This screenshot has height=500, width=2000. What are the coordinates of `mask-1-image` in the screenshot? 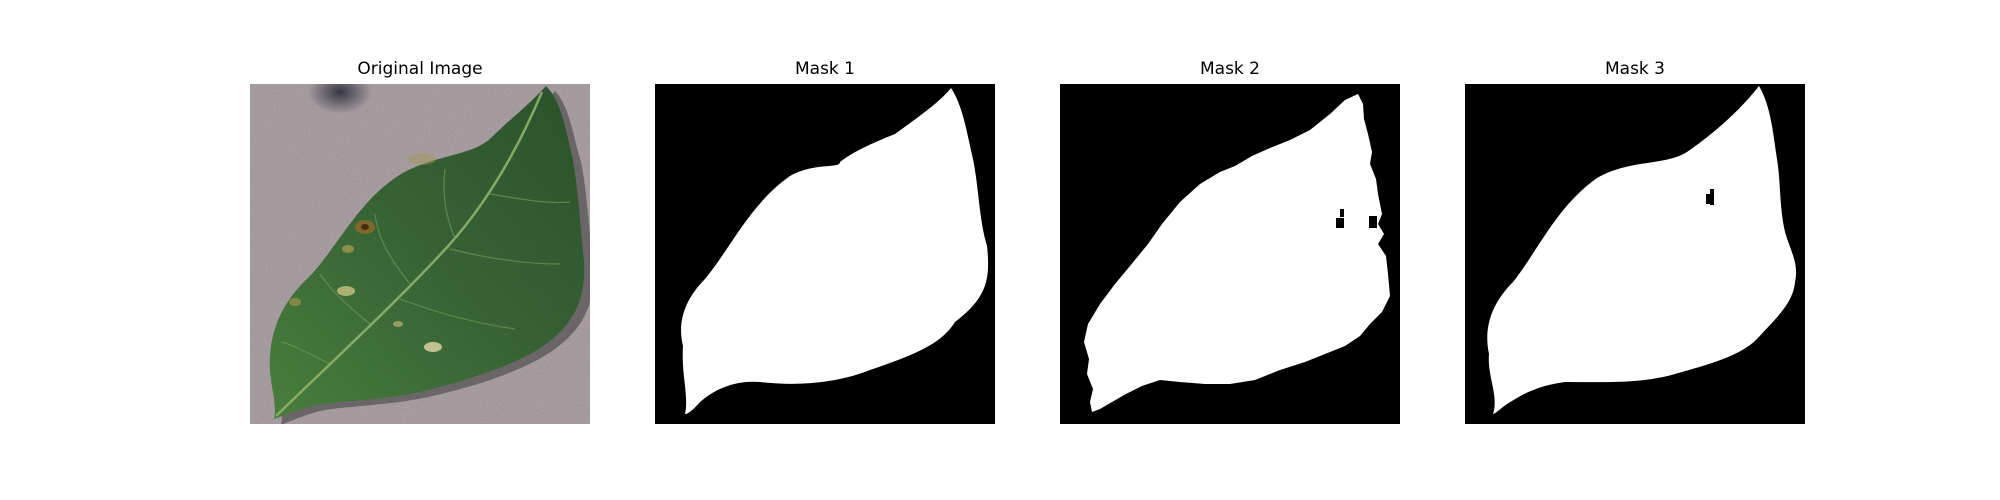 It's located at (825, 254).